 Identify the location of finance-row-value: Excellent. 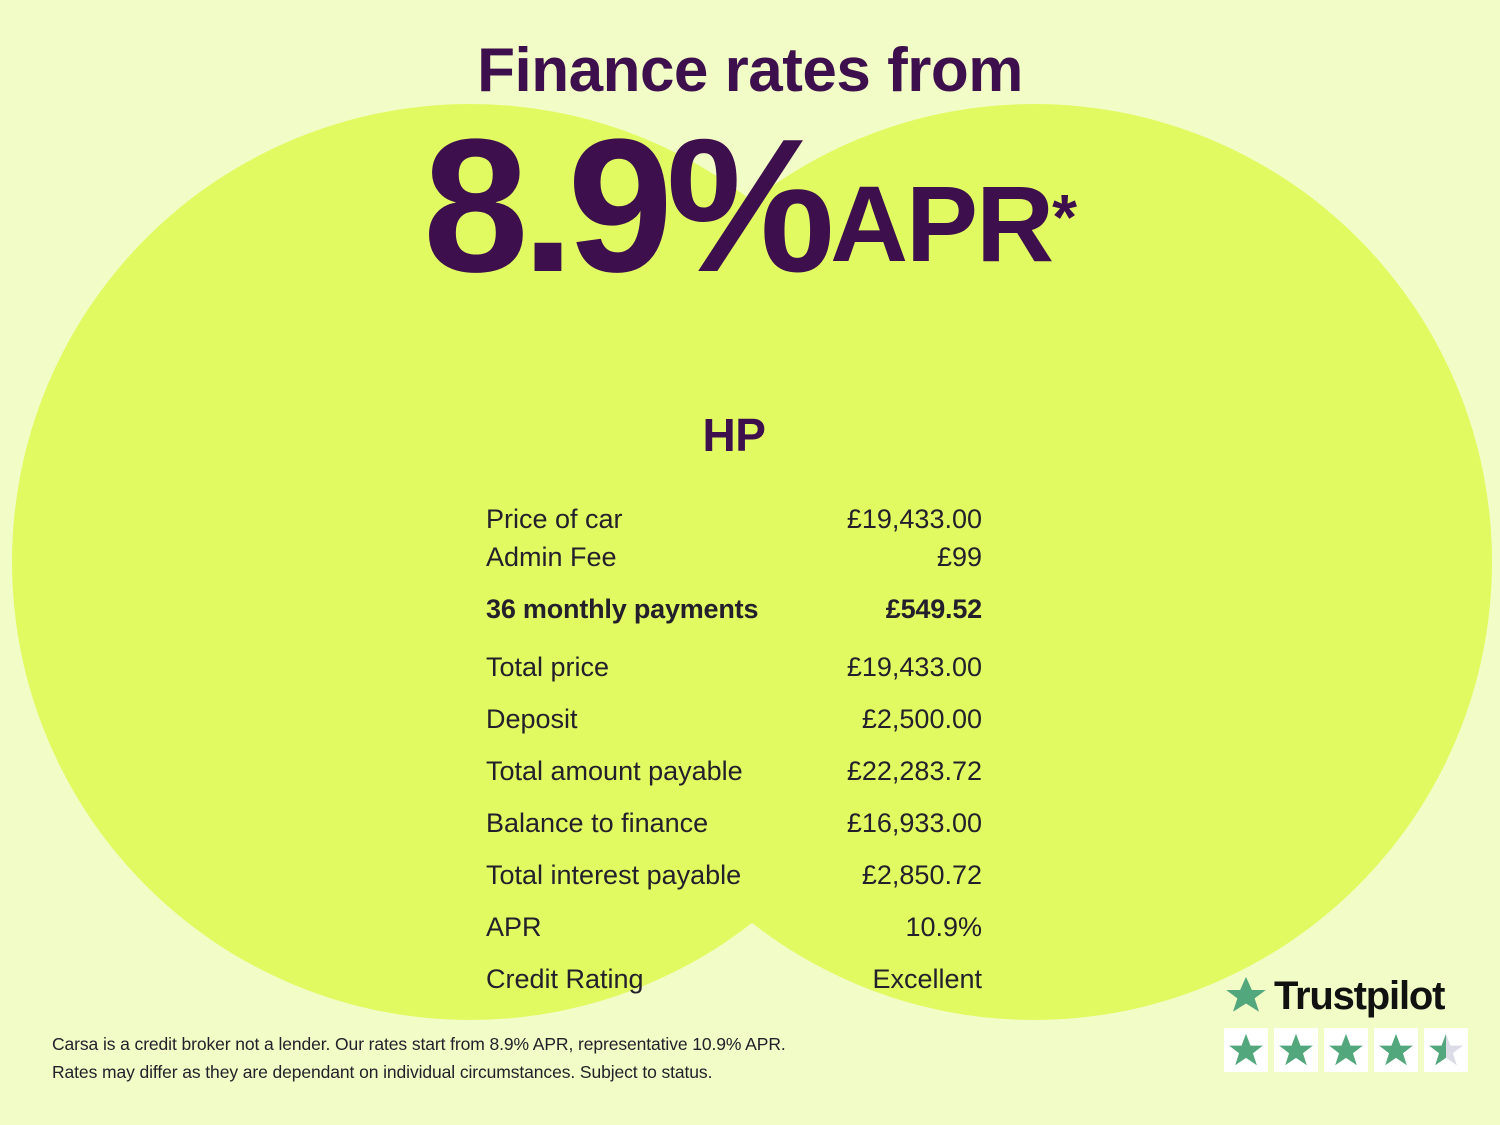
(927, 979).